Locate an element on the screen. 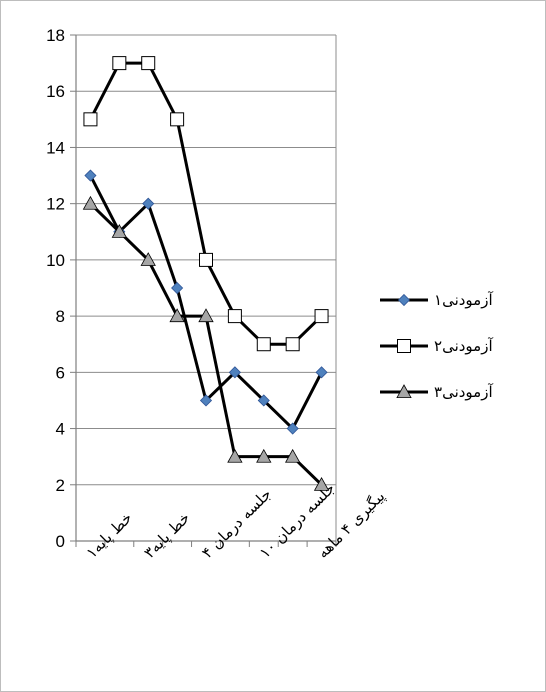  y-tick-label: 12 is located at coordinates (55, 204).